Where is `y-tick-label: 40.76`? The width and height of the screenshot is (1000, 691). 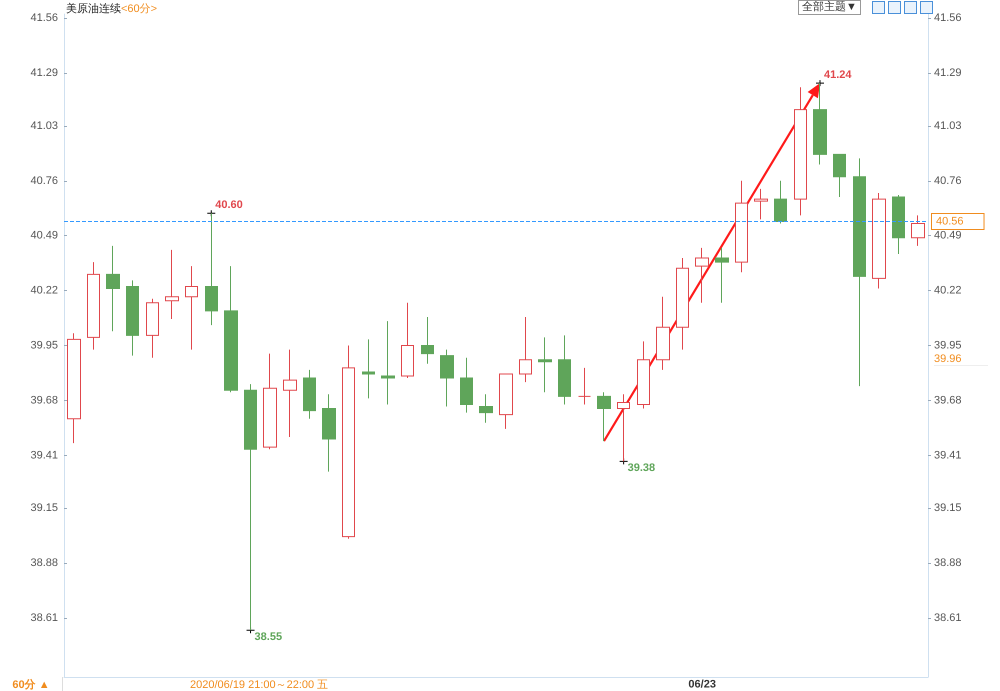 y-tick-label: 40.76 is located at coordinates (44, 180).